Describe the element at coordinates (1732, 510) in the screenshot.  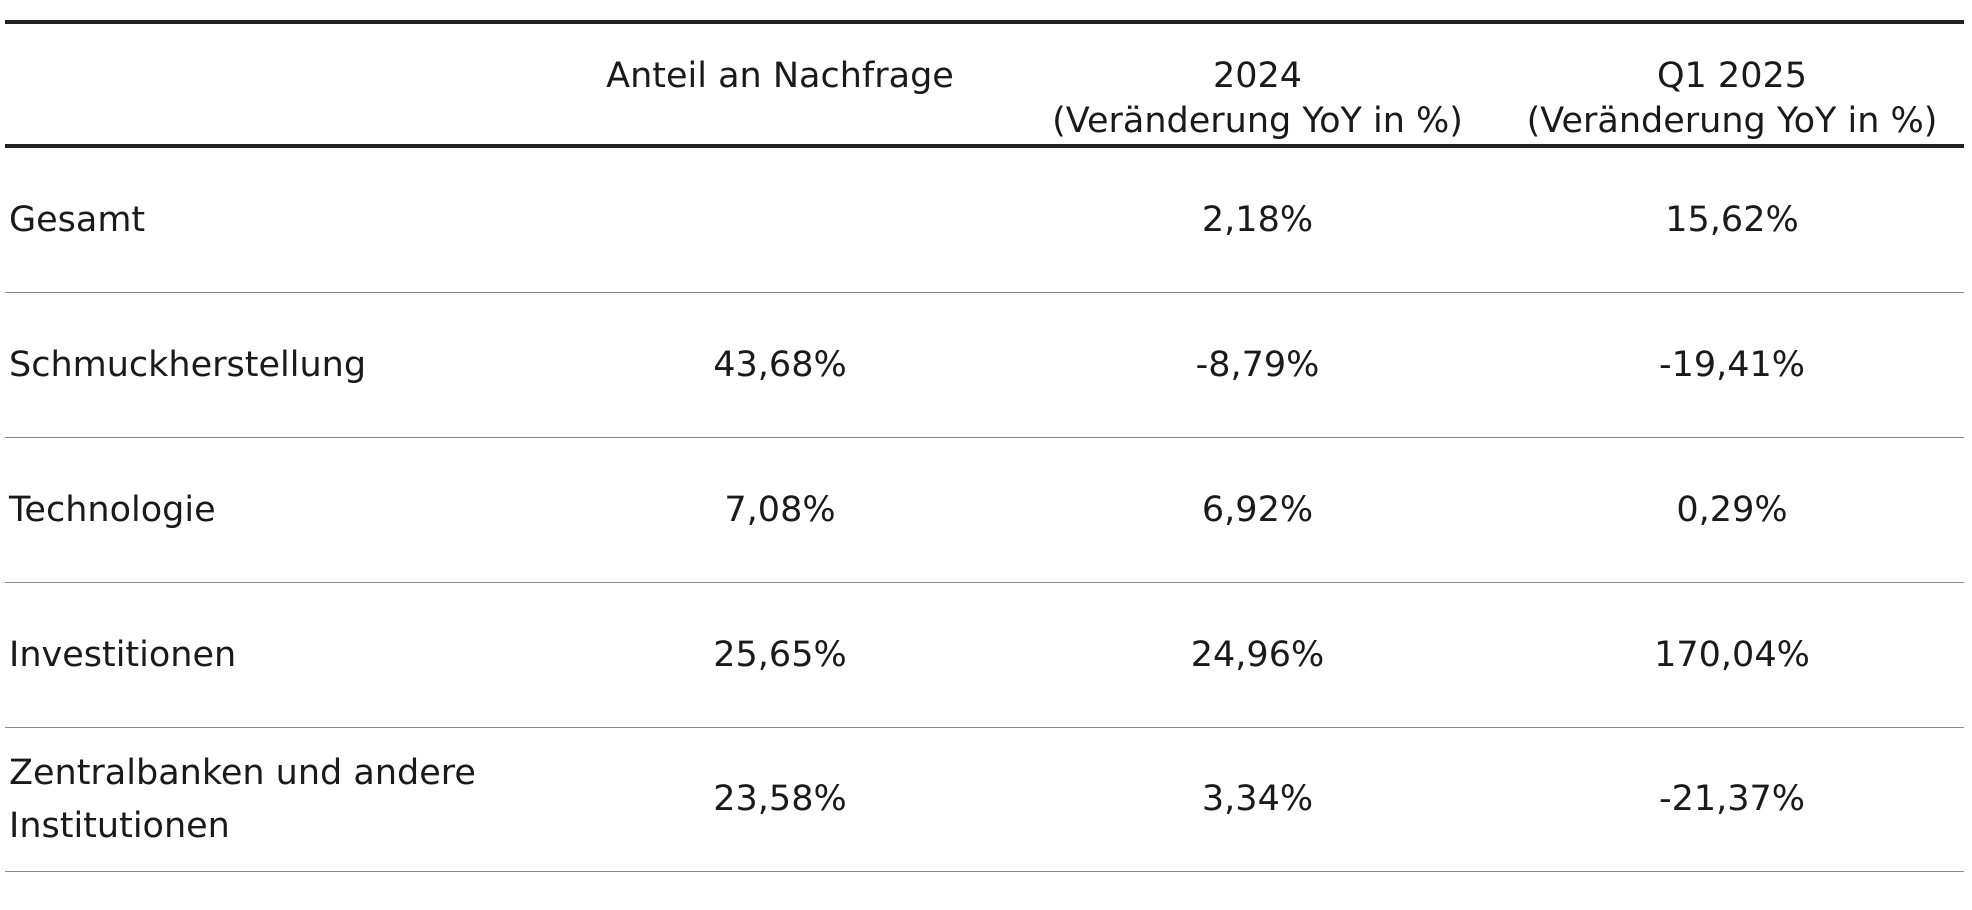
I see `change-q1-2025-cell: 0,29%` at that location.